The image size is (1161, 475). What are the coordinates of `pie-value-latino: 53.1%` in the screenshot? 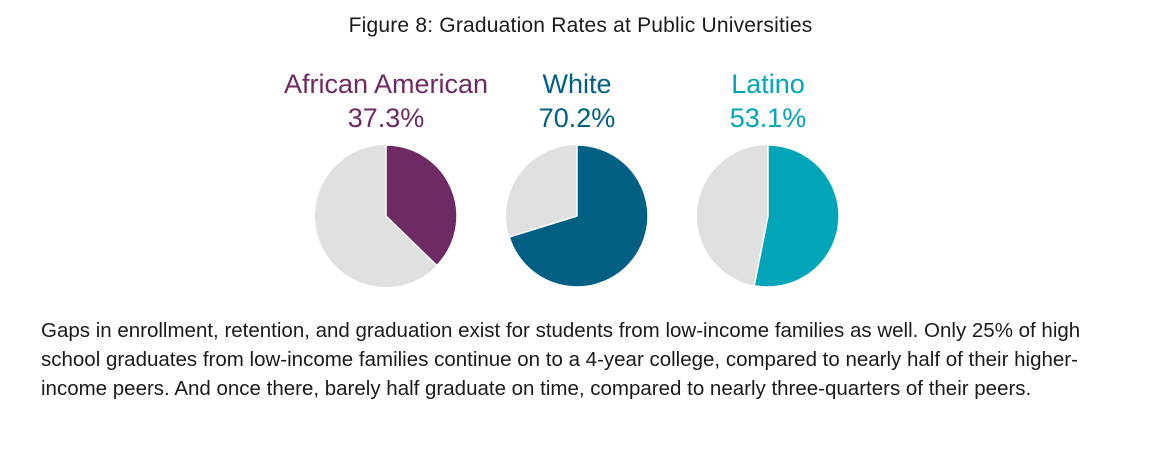 It's located at (768, 118).